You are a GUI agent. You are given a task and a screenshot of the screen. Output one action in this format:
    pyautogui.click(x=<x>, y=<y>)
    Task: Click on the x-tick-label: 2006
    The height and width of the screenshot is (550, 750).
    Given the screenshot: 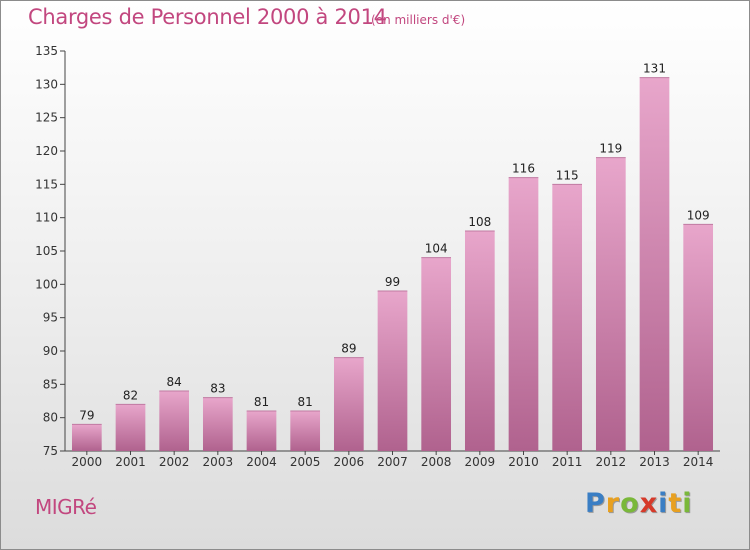 What is the action you would take?
    pyautogui.click(x=349, y=462)
    